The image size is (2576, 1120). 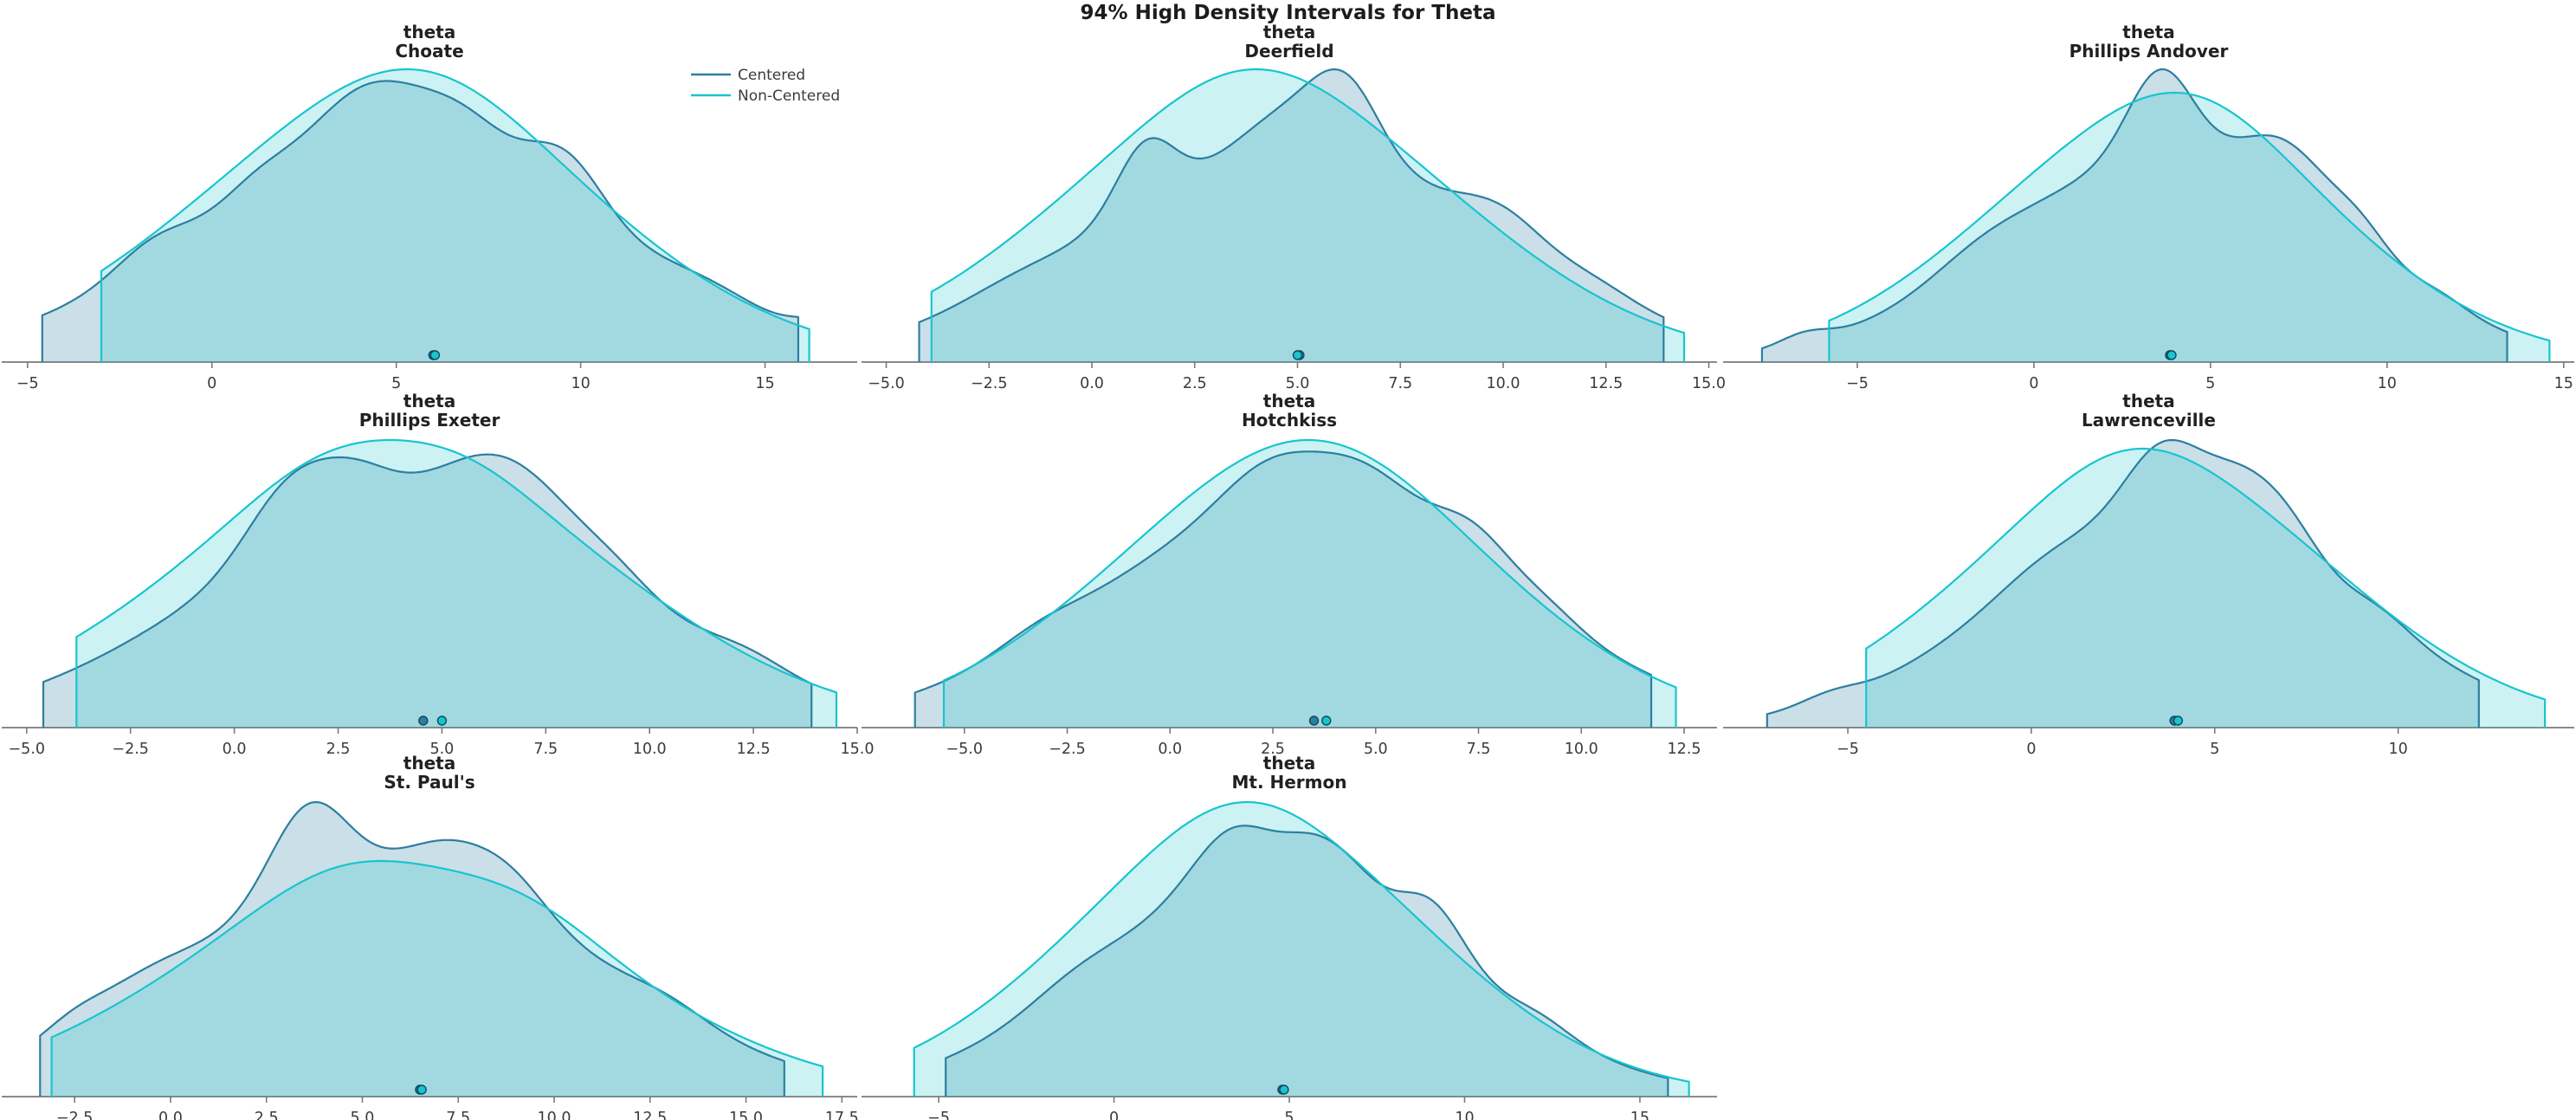 I want to click on subplot-lawrenceville: theta Lawrenceville −5 0 5 10, so click(x=2148, y=565).